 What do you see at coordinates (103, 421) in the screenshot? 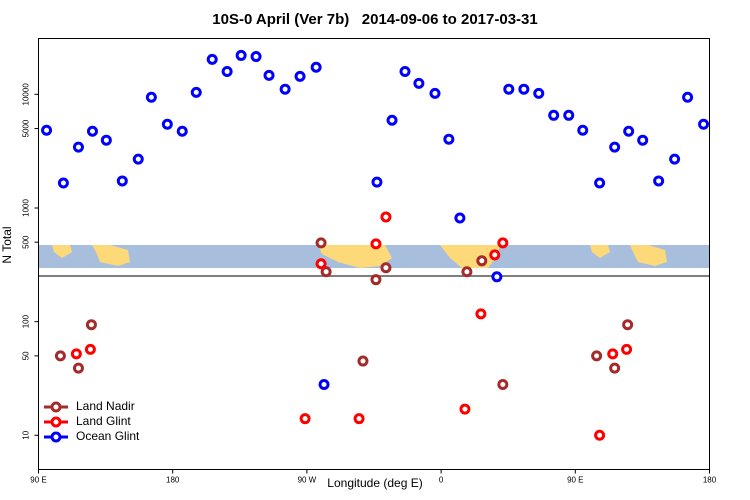
I see `legend-label: Land Glint` at bounding box center [103, 421].